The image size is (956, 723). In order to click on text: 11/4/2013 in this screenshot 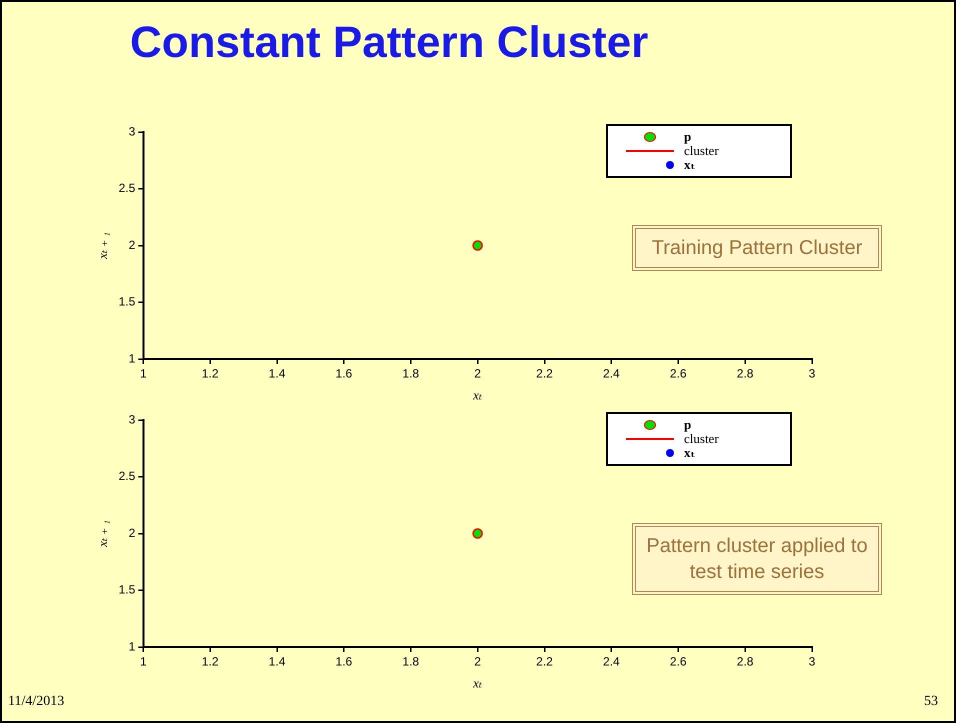, I will do `click(36, 702)`.